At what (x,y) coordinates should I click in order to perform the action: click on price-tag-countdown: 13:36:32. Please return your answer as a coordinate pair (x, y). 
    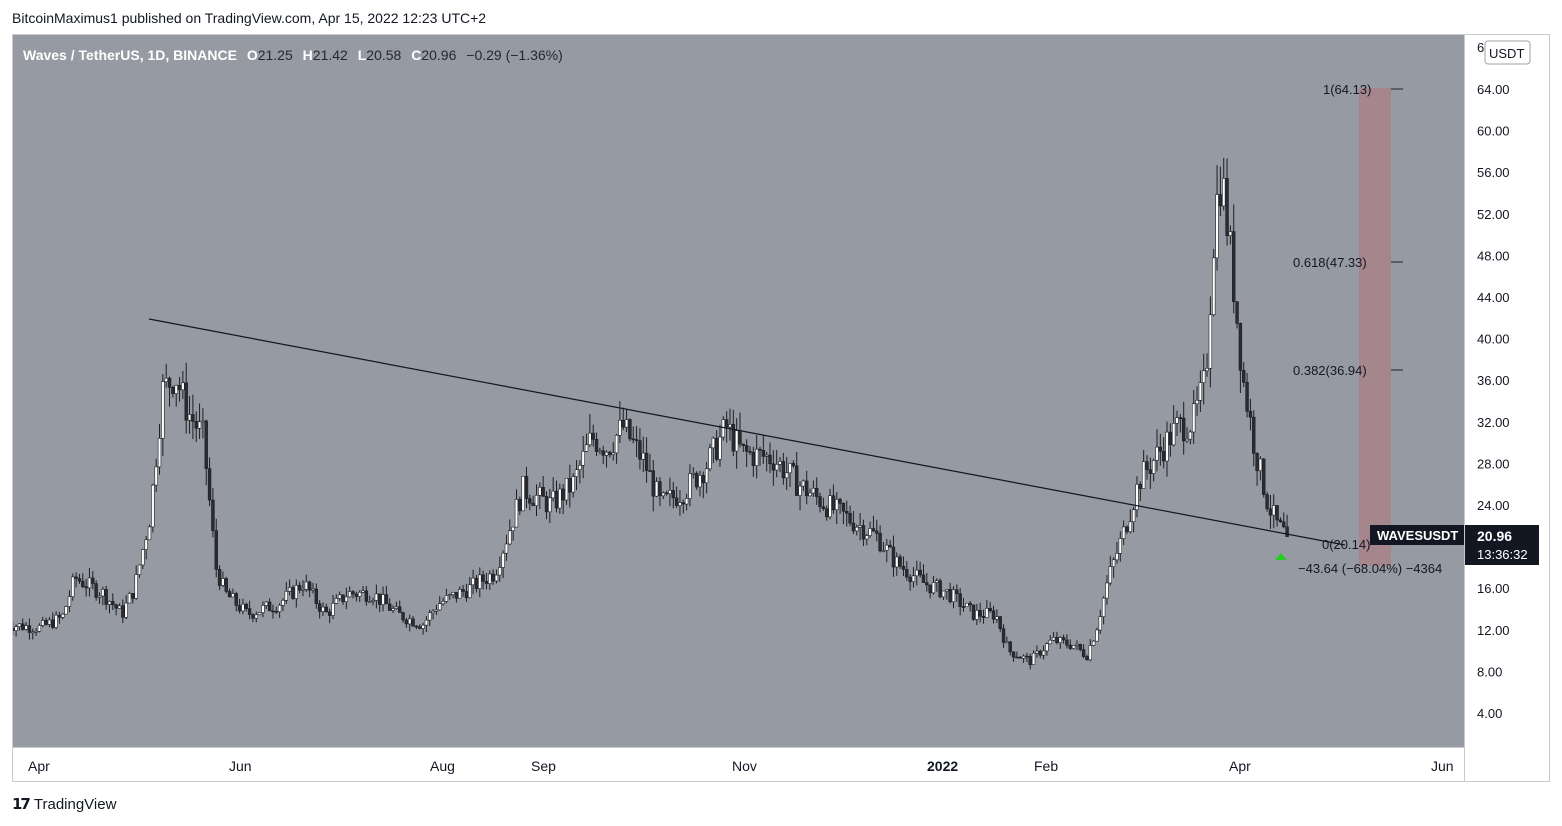
    Looking at the image, I should click on (1502, 554).